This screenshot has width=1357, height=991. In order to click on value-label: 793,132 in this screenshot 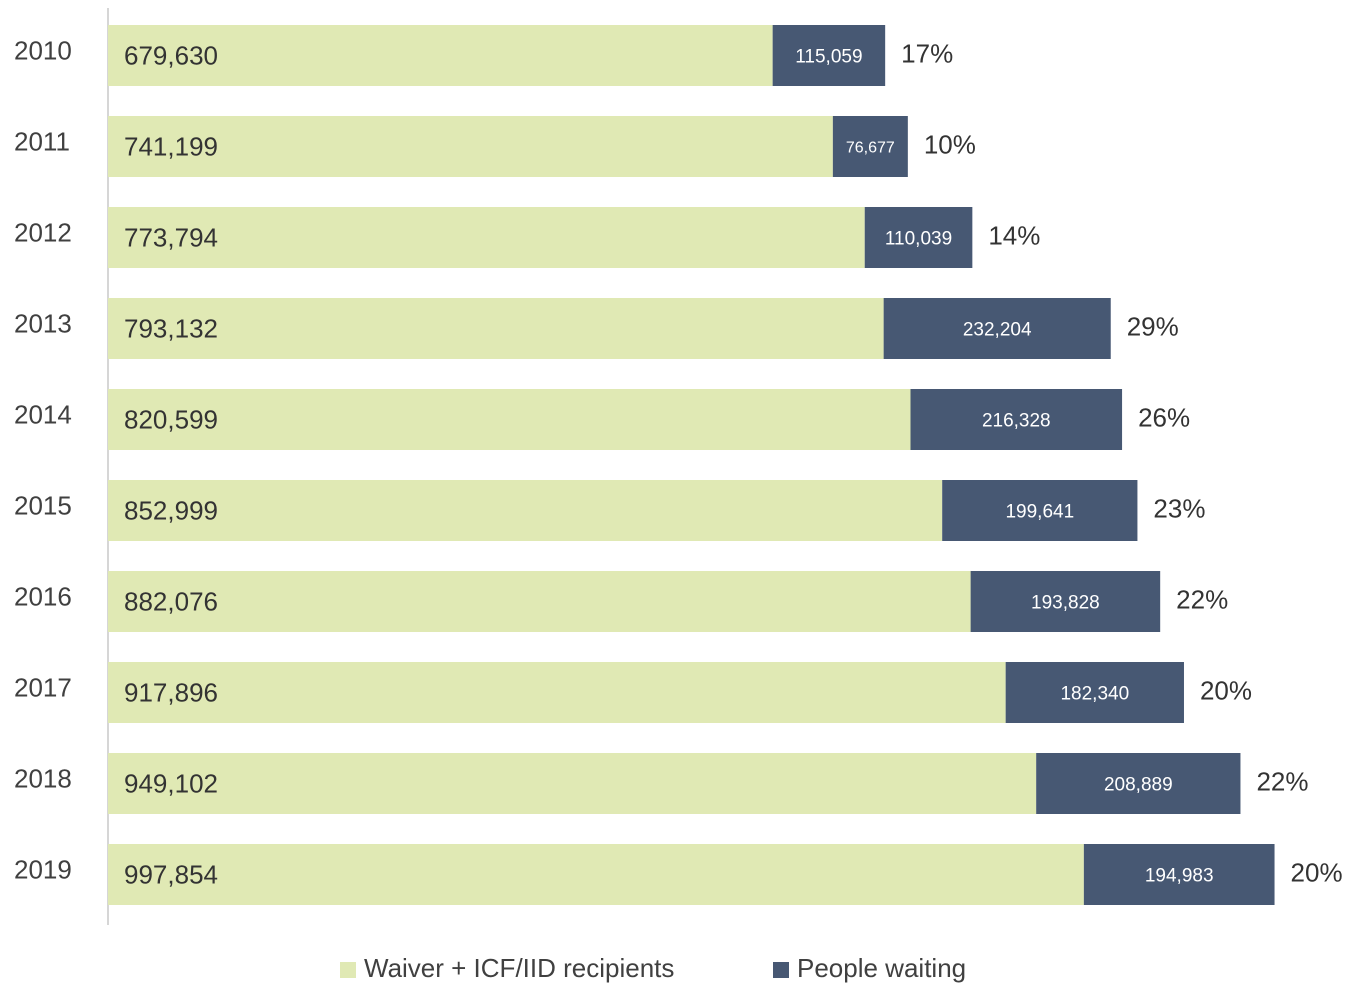, I will do `click(171, 328)`.